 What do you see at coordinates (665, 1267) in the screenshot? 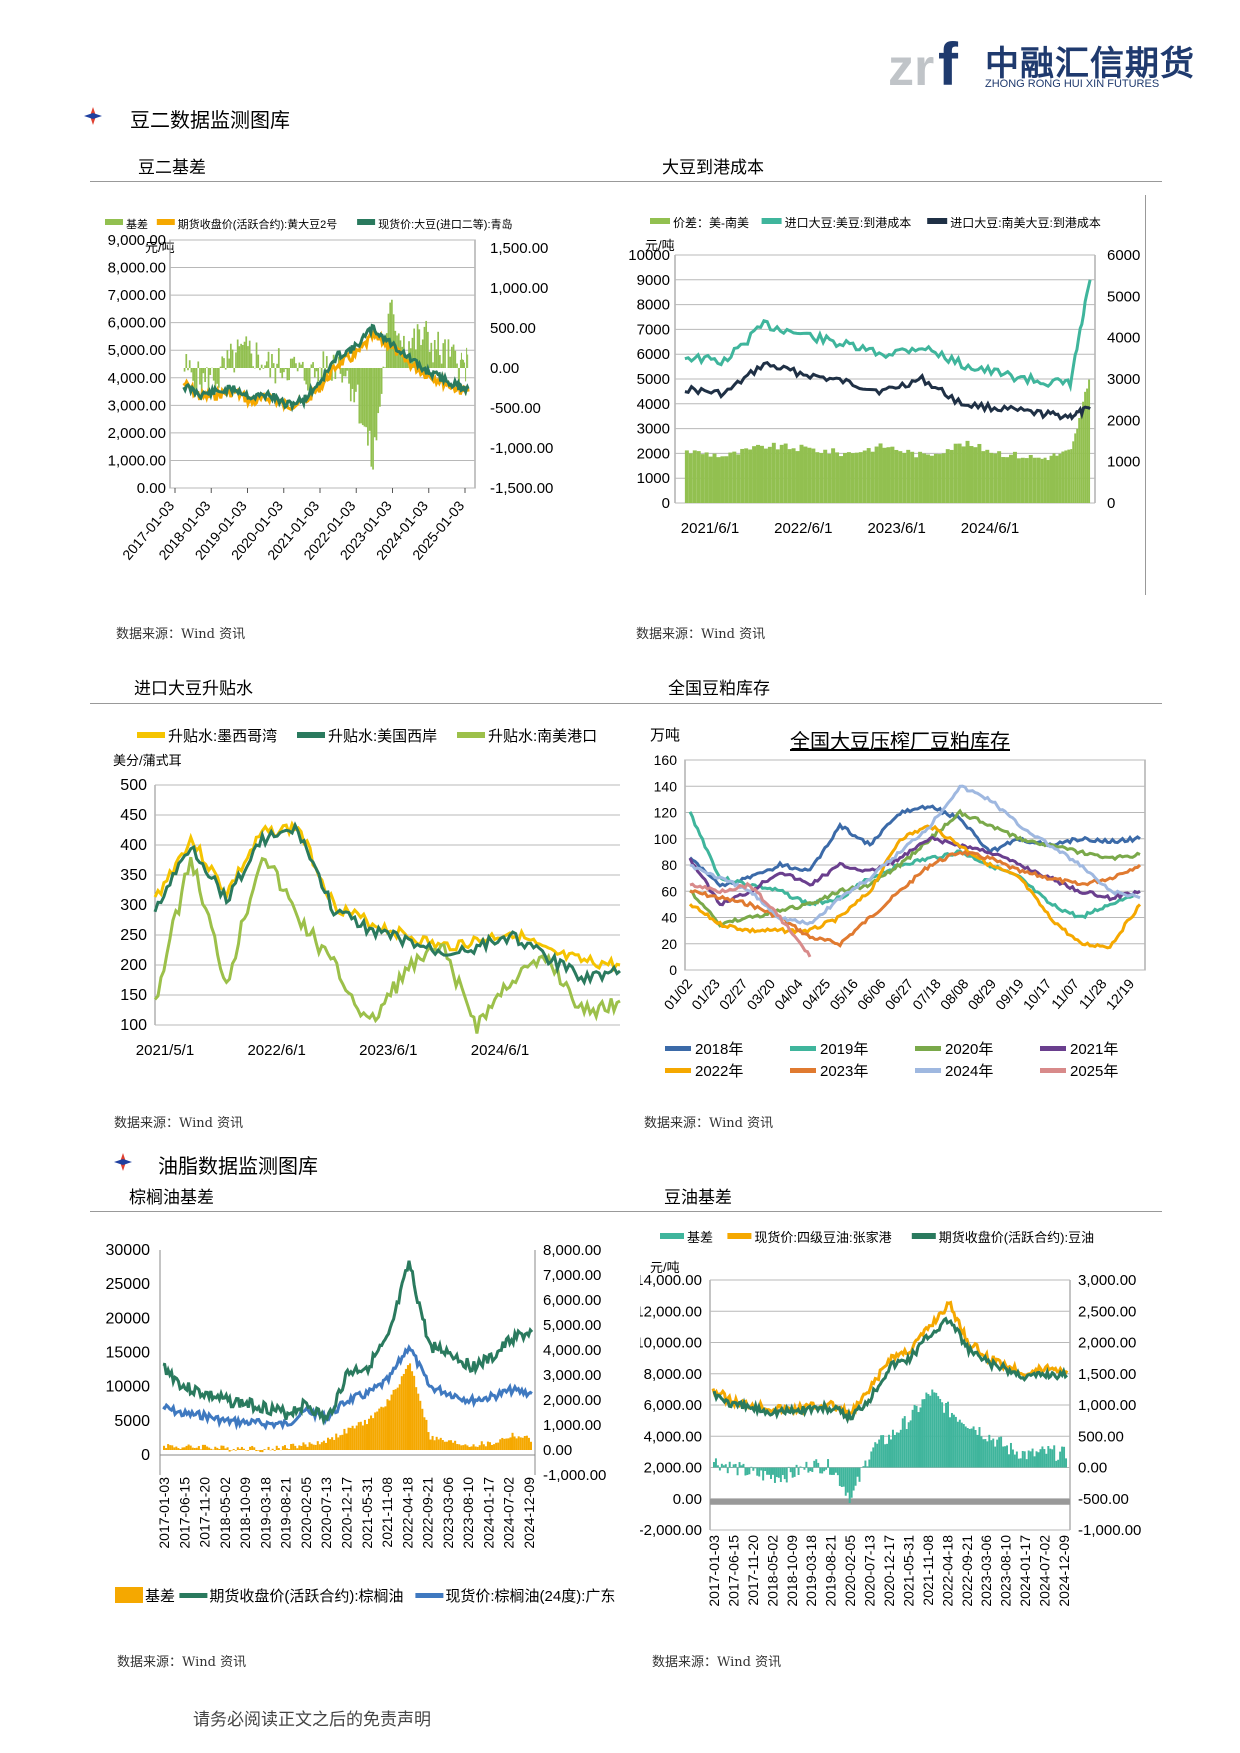
I see `y-unit-label: 元/吨` at bounding box center [665, 1267].